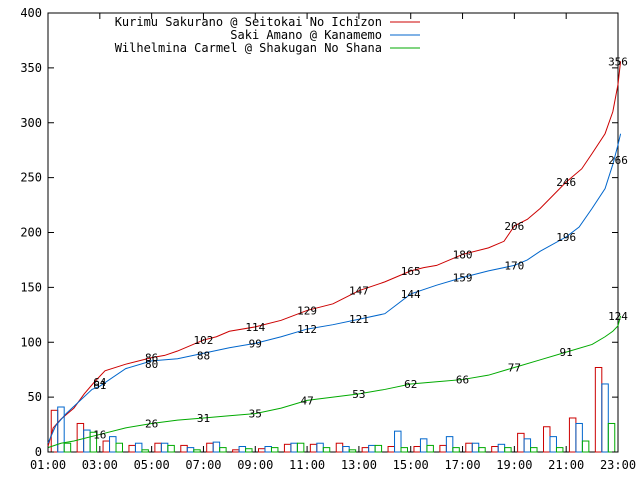 The height and width of the screenshot is (480, 640). What do you see at coordinates (514, 226) in the screenshot?
I see `data-label: 206` at bounding box center [514, 226].